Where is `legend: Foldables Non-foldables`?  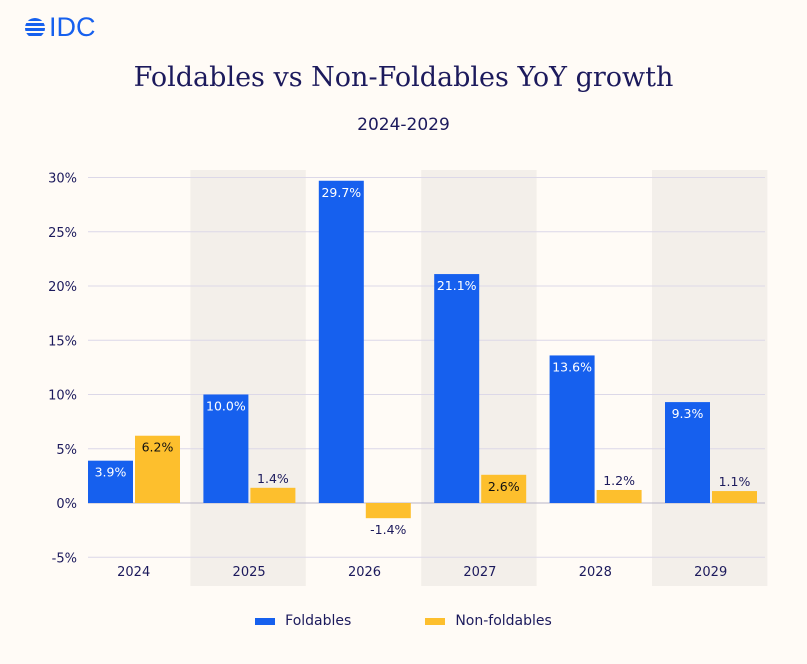 legend: Foldables Non-foldables is located at coordinates (403, 621).